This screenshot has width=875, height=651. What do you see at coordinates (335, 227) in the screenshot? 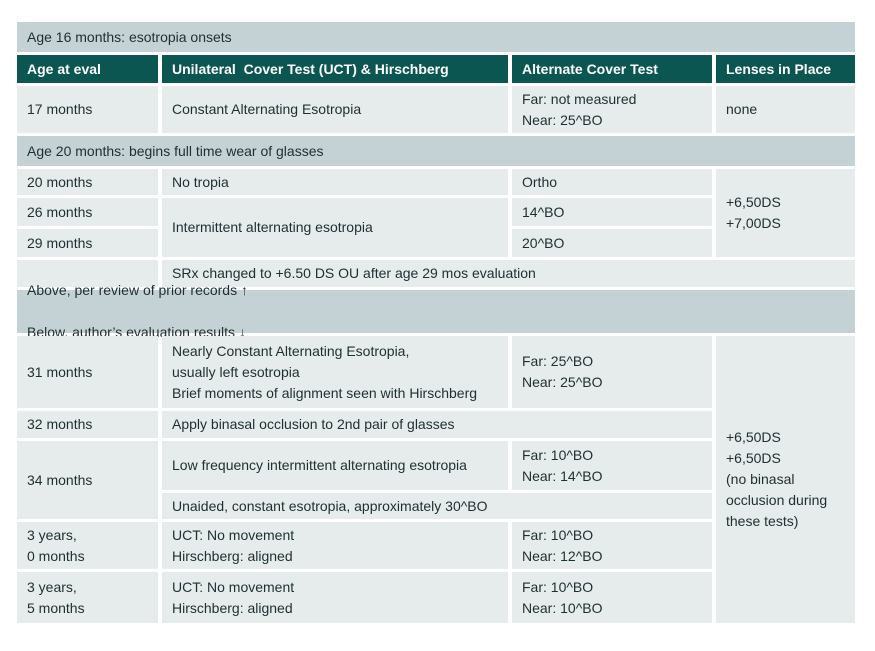
I see `cell-26-29mo-uct-merged: Intermittent alternating esotropia` at bounding box center [335, 227].